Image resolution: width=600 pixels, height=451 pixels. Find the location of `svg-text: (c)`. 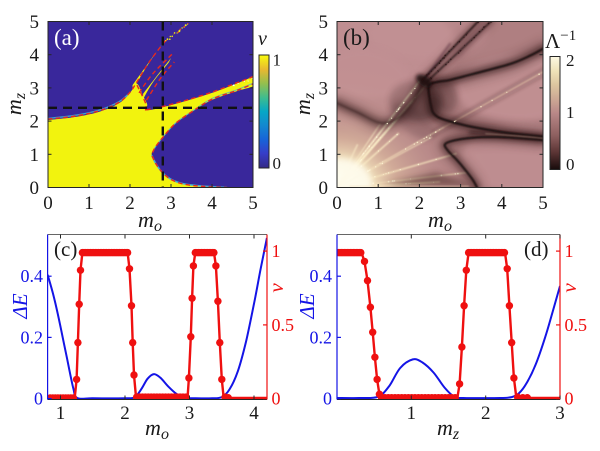

svg-text: (c) is located at coordinates (65, 249).